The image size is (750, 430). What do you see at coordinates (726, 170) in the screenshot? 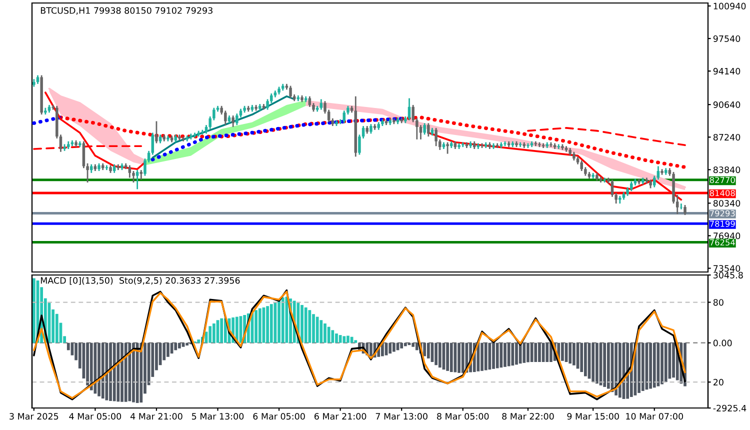
I see `y-tick-label: 83840` at bounding box center [726, 170].